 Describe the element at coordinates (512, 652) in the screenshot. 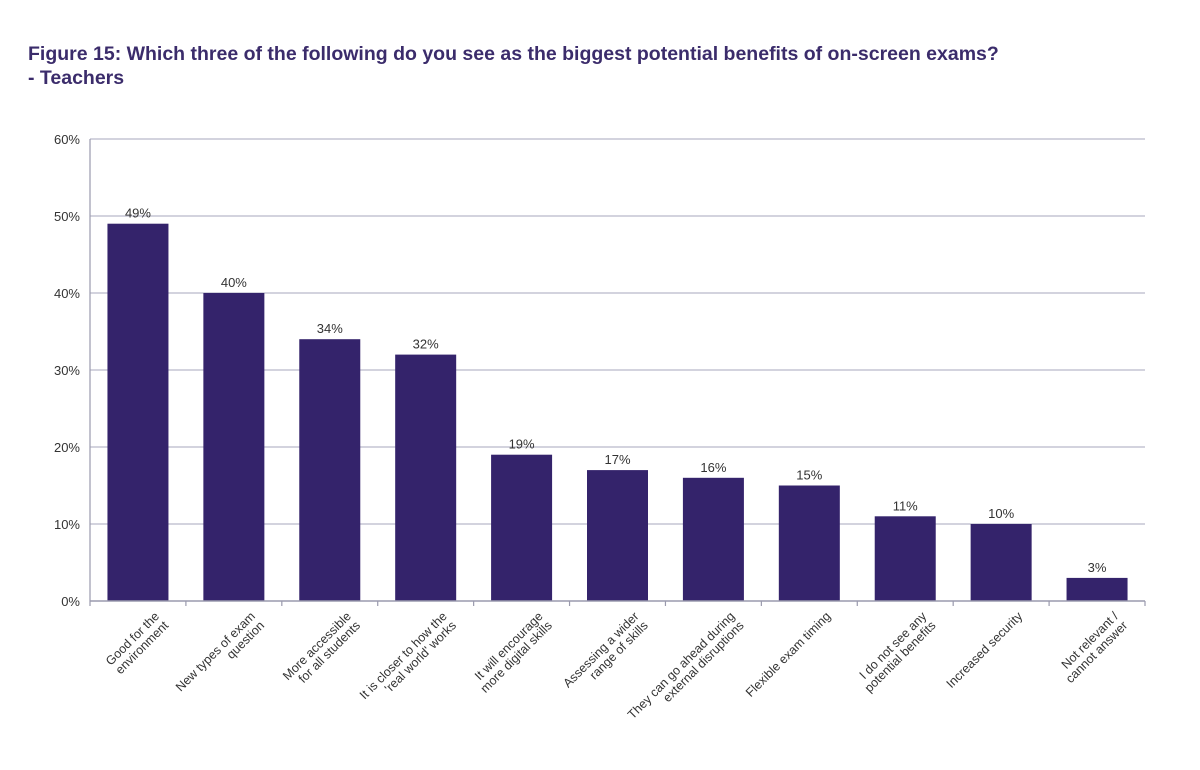

I see `category-label: It will encouragemore digital skills` at that location.